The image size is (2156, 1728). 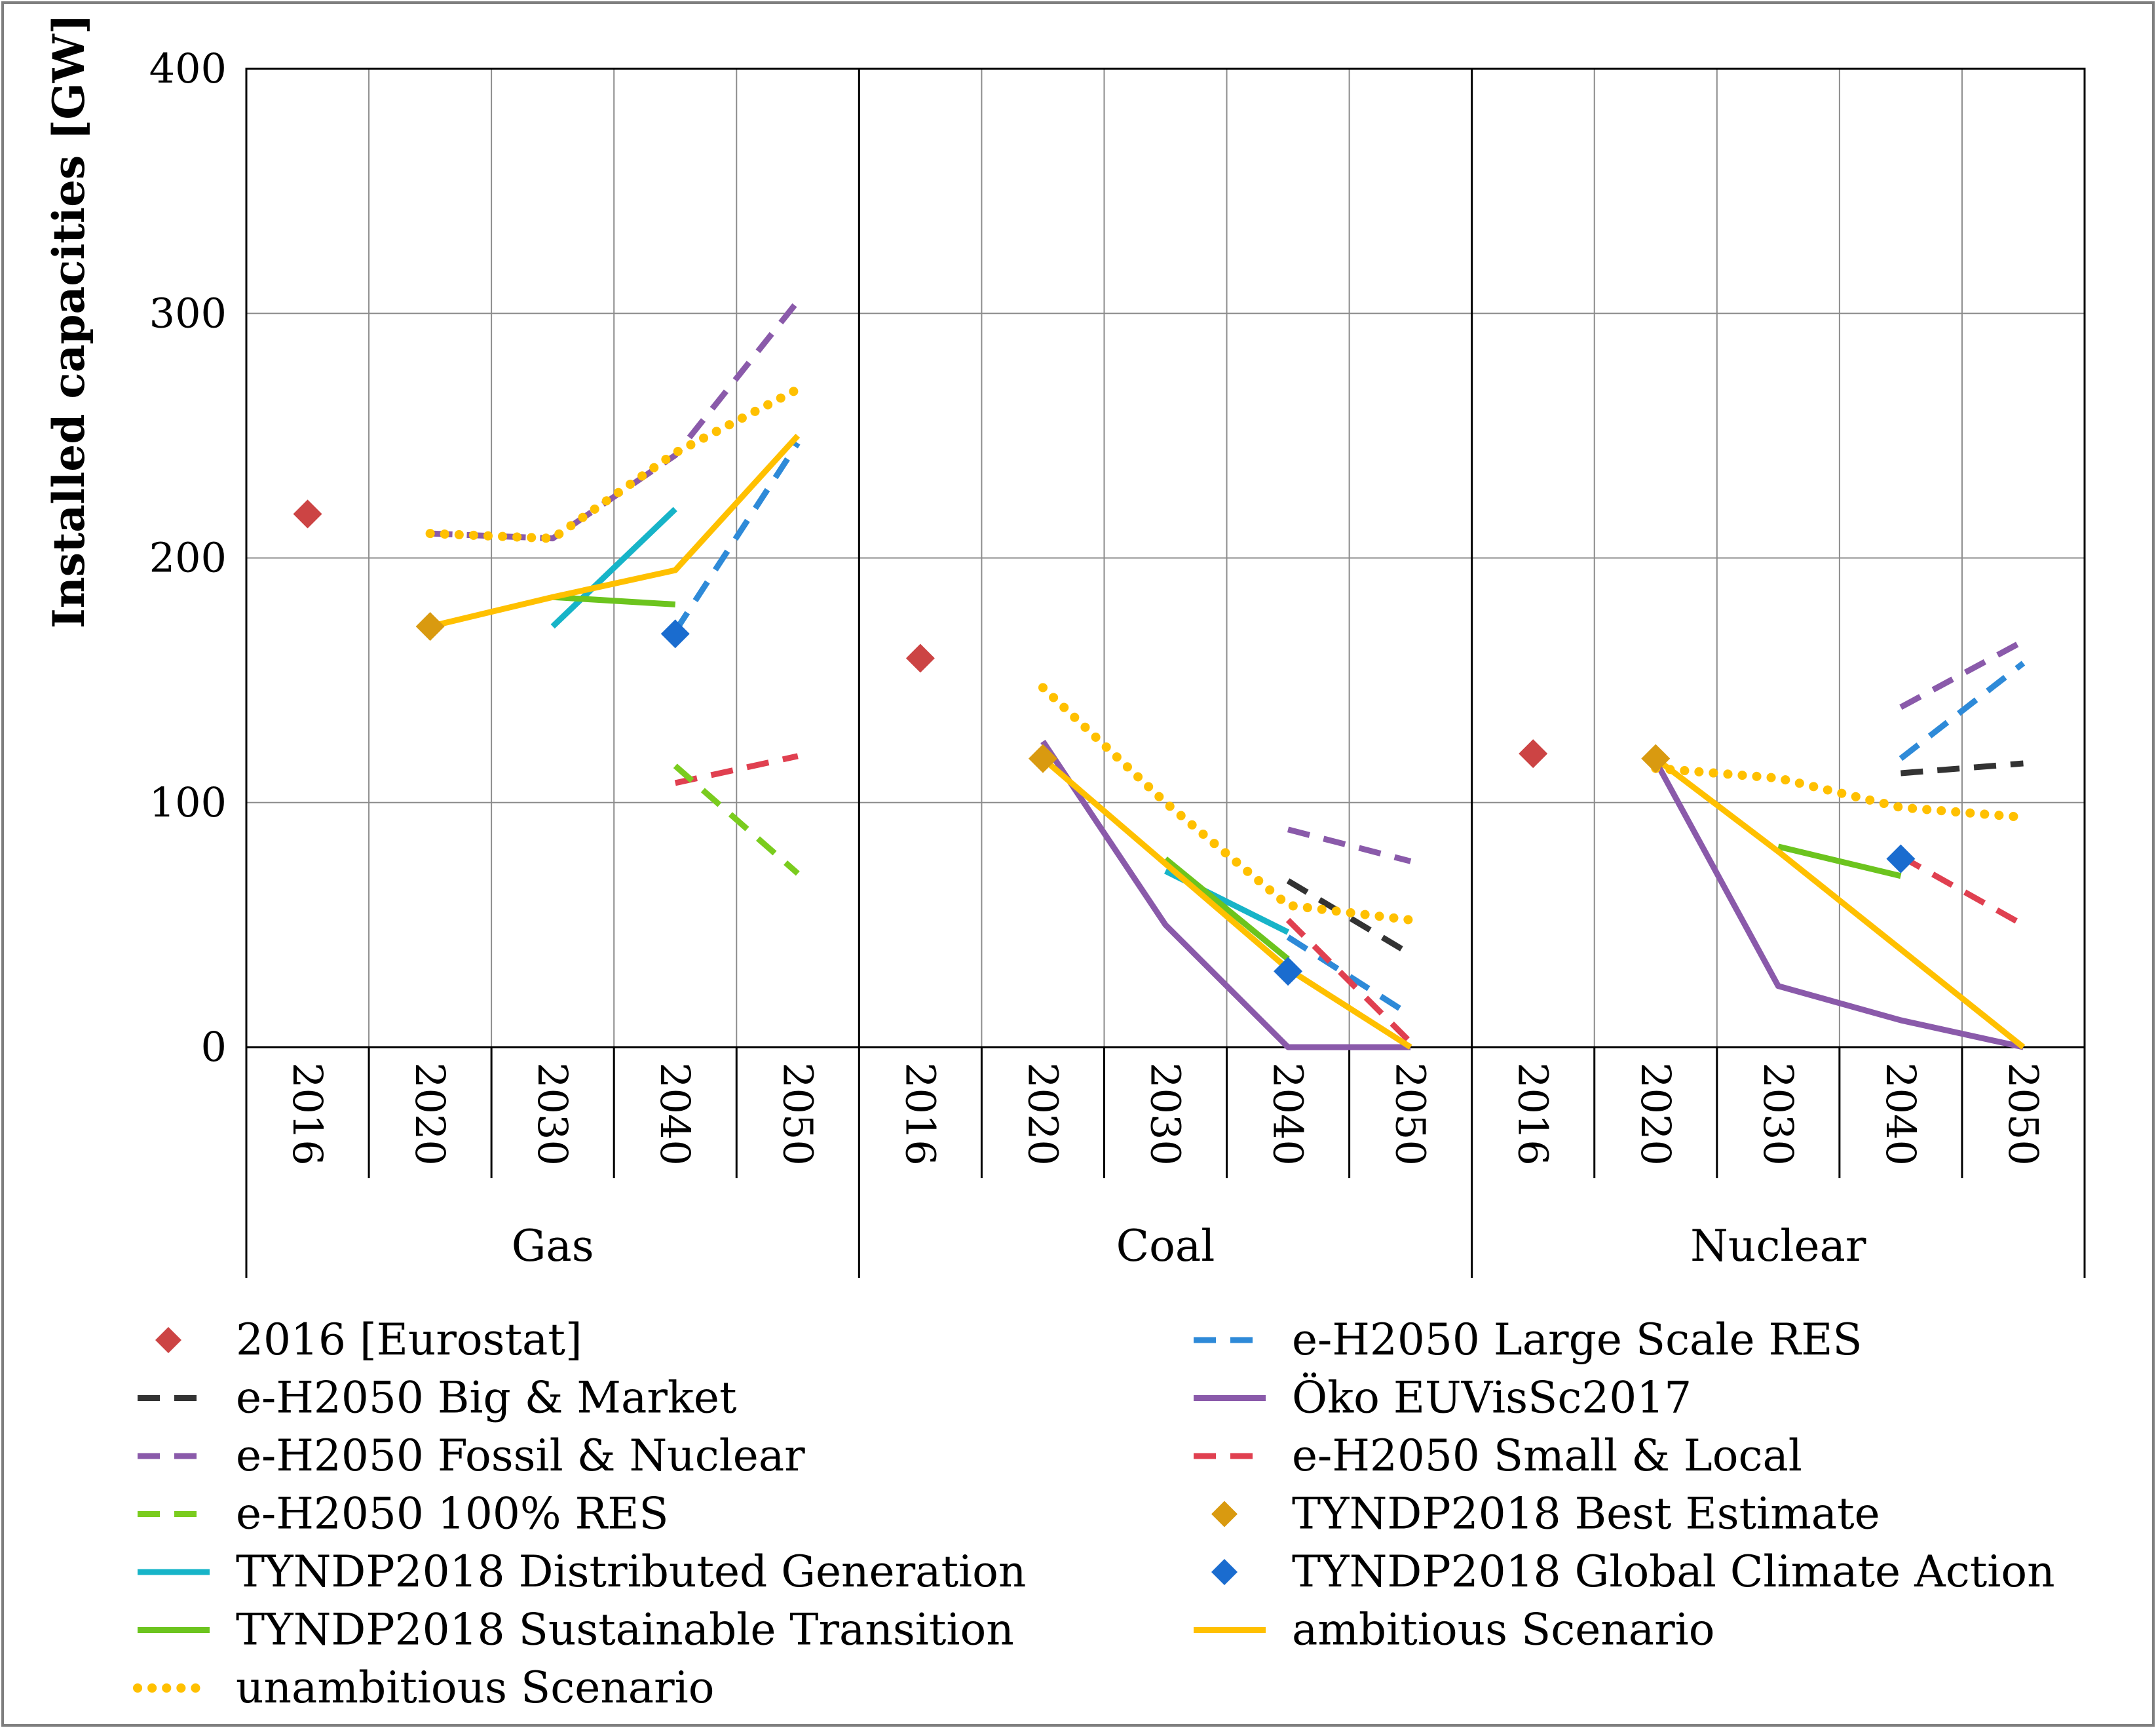 I want to click on legend-label-e-h2050-large-scale-res: e-H2050 Large Scale RES, so click(x=1578, y=1340).